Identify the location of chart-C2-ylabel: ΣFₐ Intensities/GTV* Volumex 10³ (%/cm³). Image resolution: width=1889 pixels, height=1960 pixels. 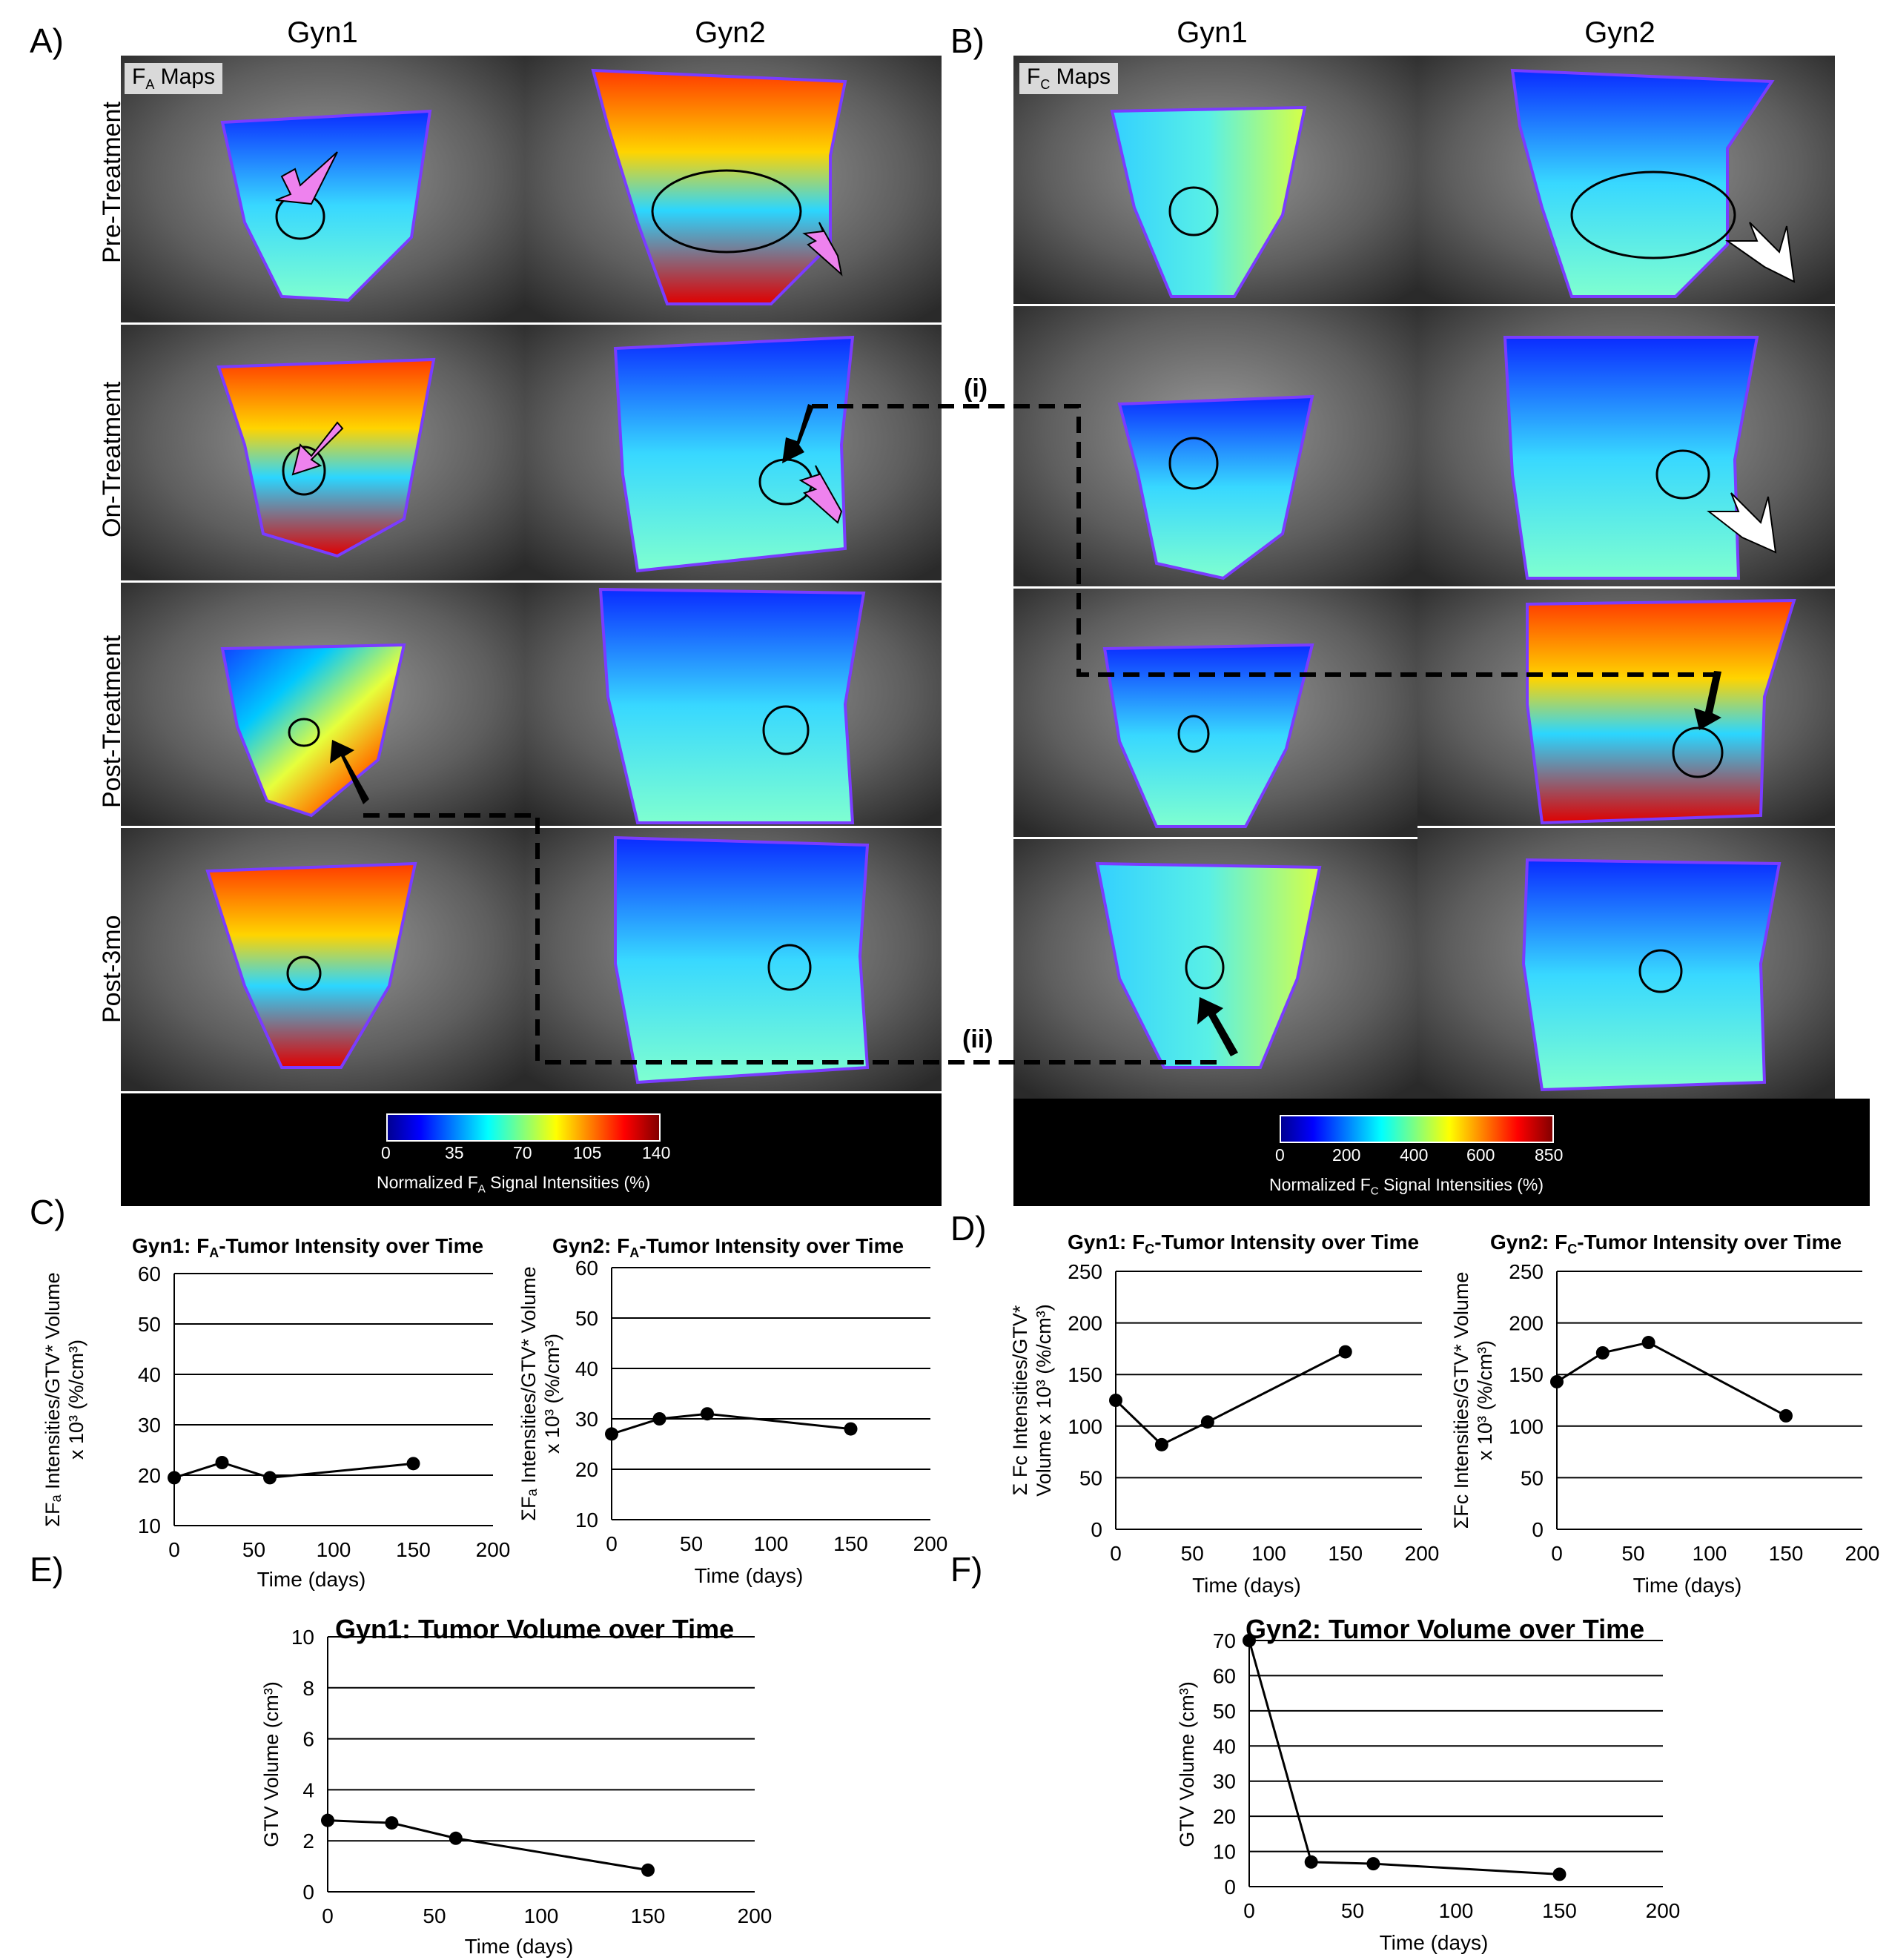
(540, 1393).